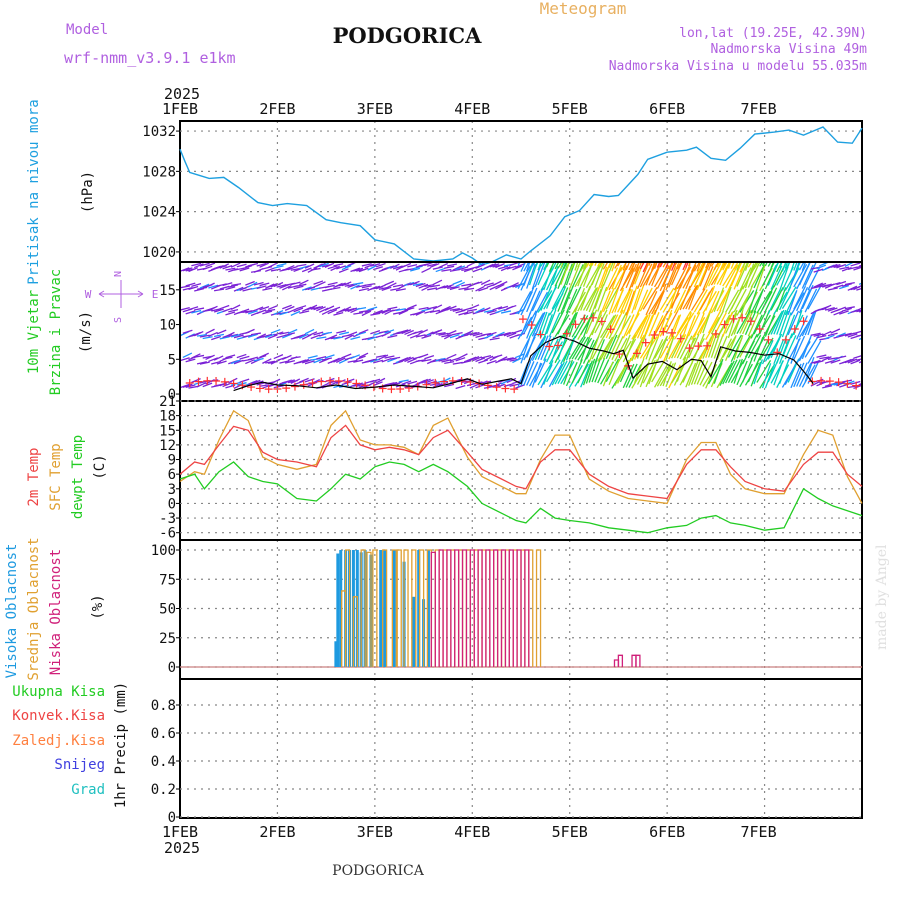 The image size is (900, 900). I want to click on cloud-bar-low, so click(464, 608).